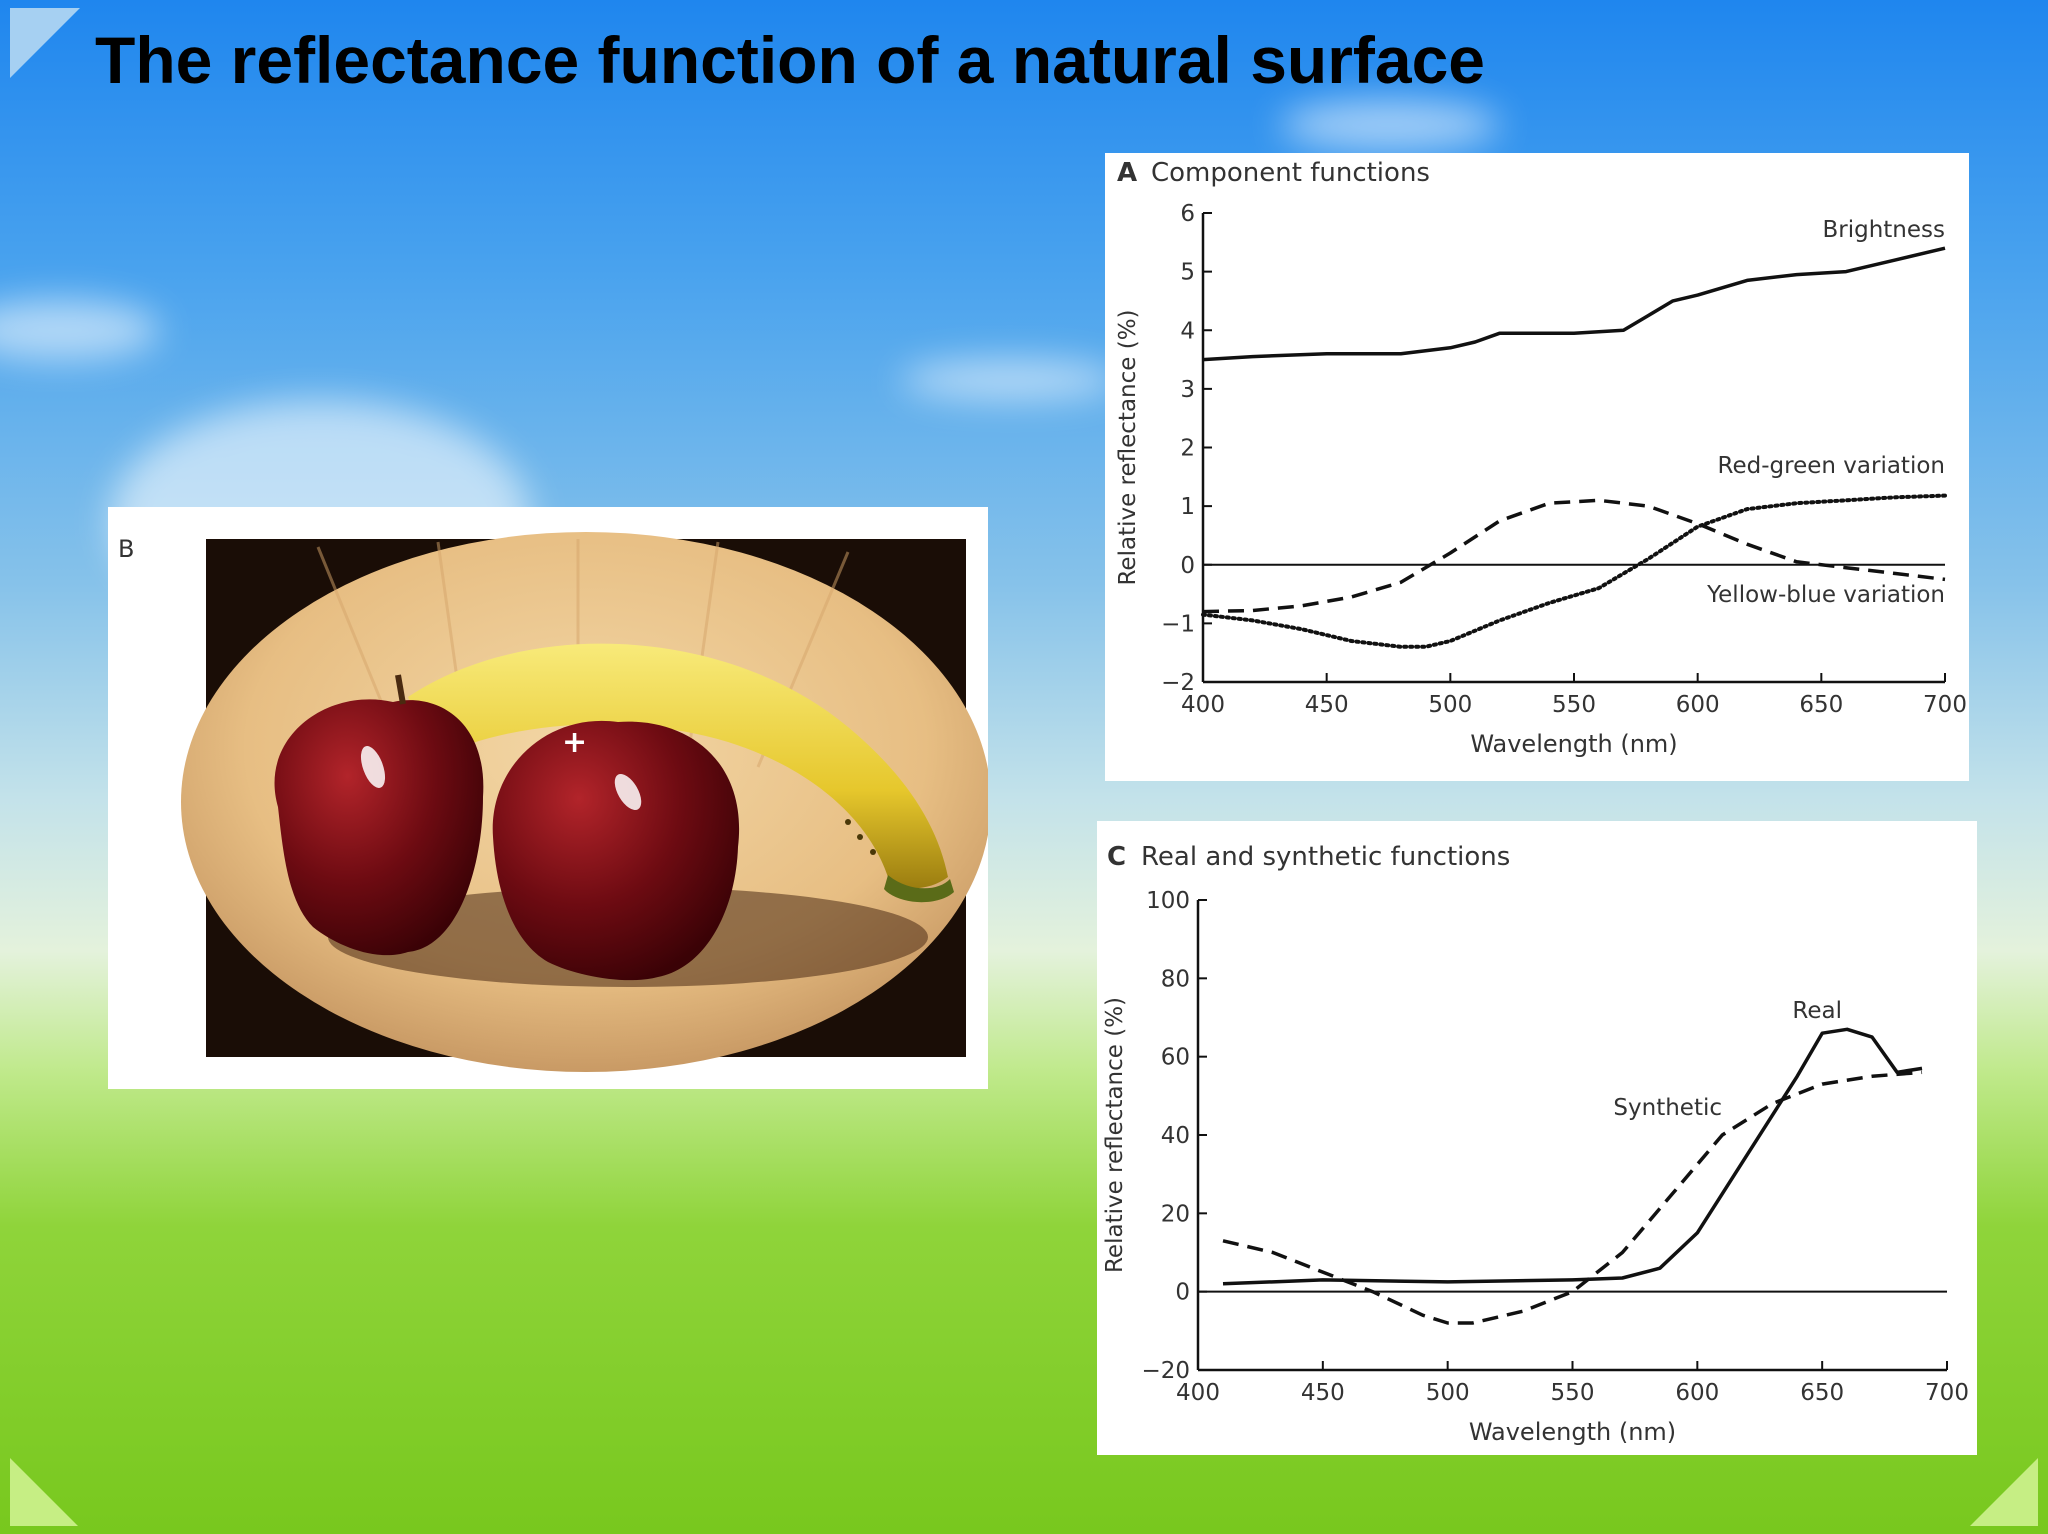 This screenshot has height=1534, width=2048. I want to click on y-tick-label: 5, so click(1187, 273).